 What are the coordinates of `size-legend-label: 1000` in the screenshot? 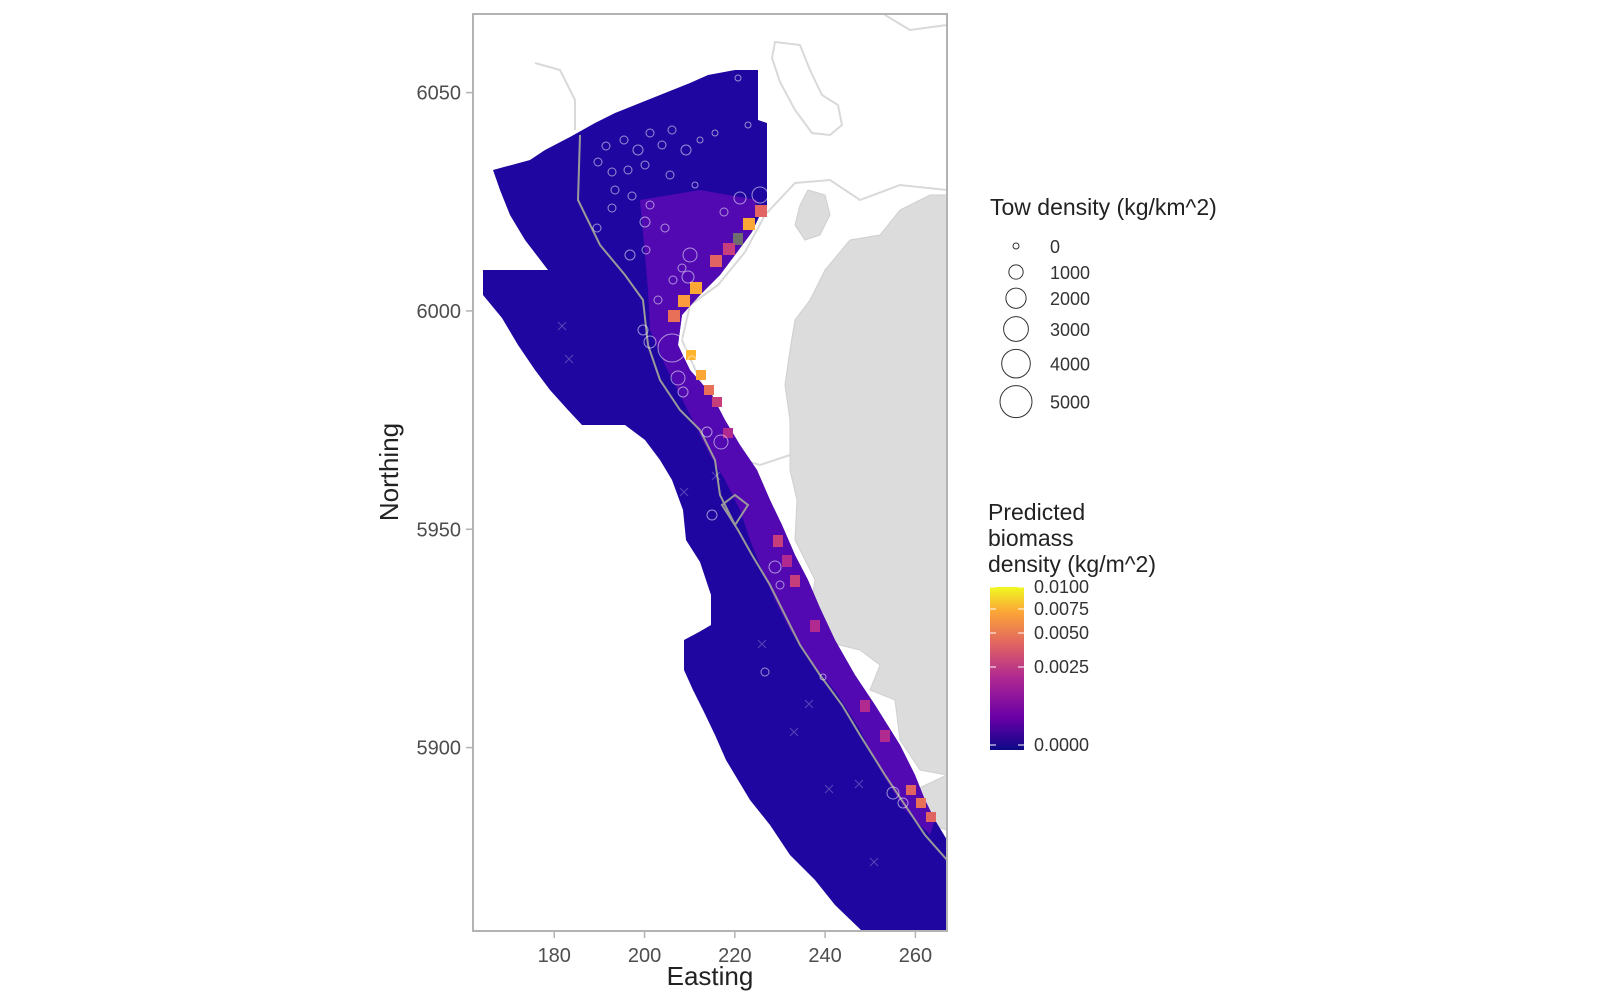 It's located at (1070, 273).